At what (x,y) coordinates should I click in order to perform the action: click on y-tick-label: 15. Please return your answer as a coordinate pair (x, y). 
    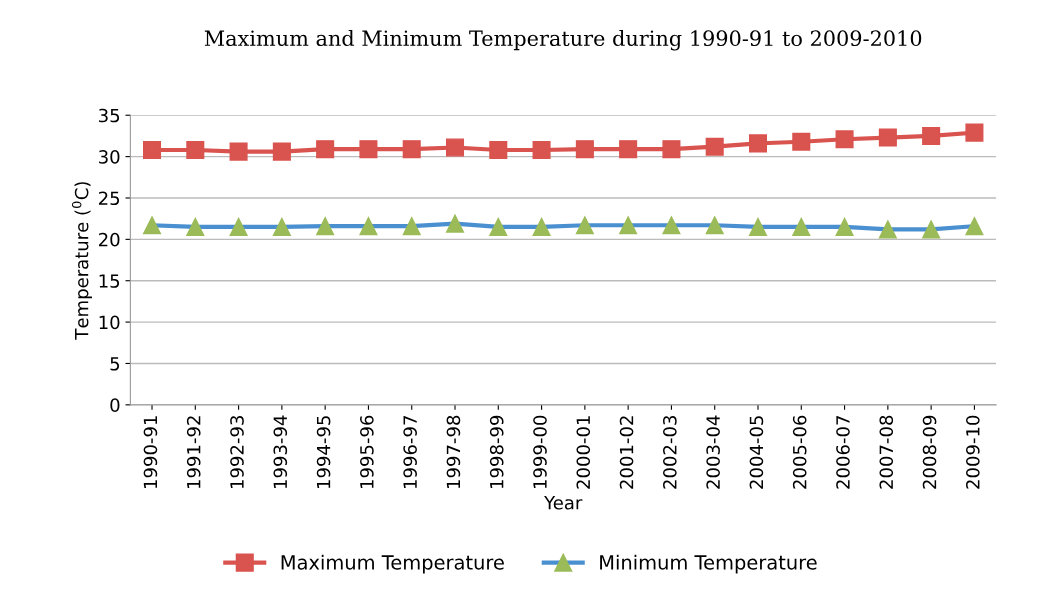
    Looking at the image, I should click on (109, 281).